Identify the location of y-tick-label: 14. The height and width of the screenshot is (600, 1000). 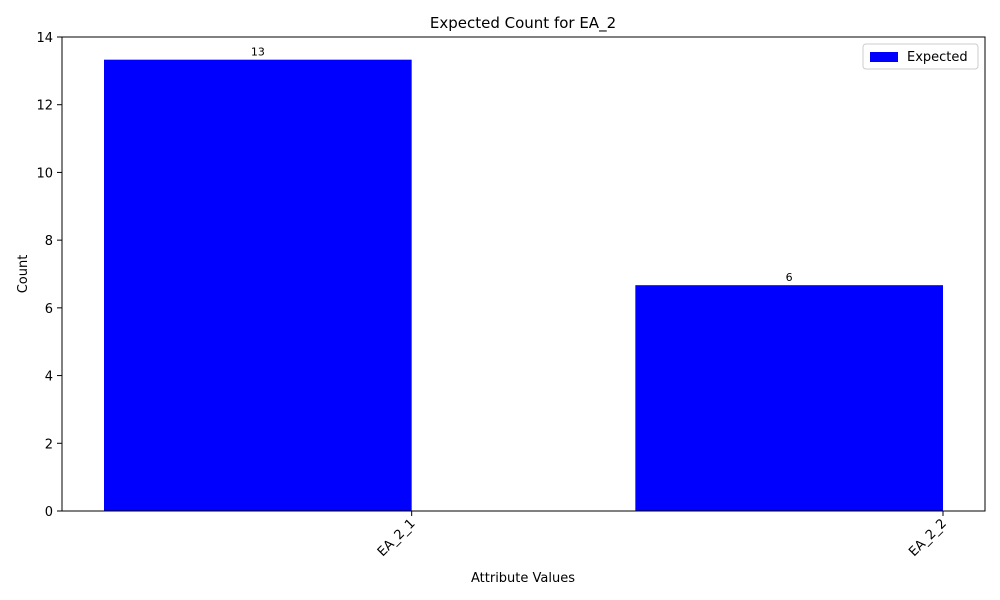
(44, 38).